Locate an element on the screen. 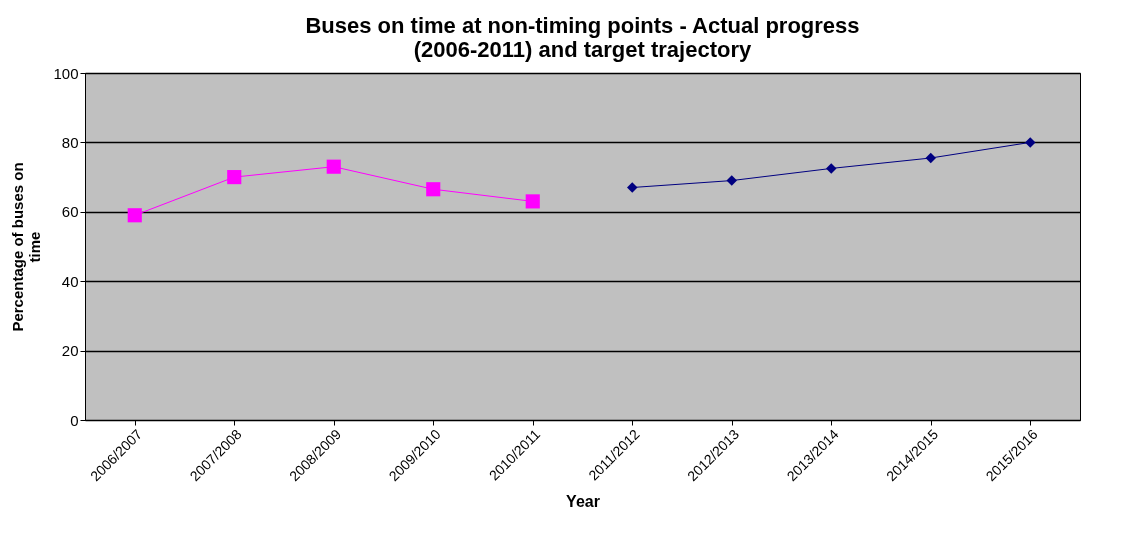 This screenshot has width=1140, height=552. y-tick-label: 80 is located at coordinates (70, 142).